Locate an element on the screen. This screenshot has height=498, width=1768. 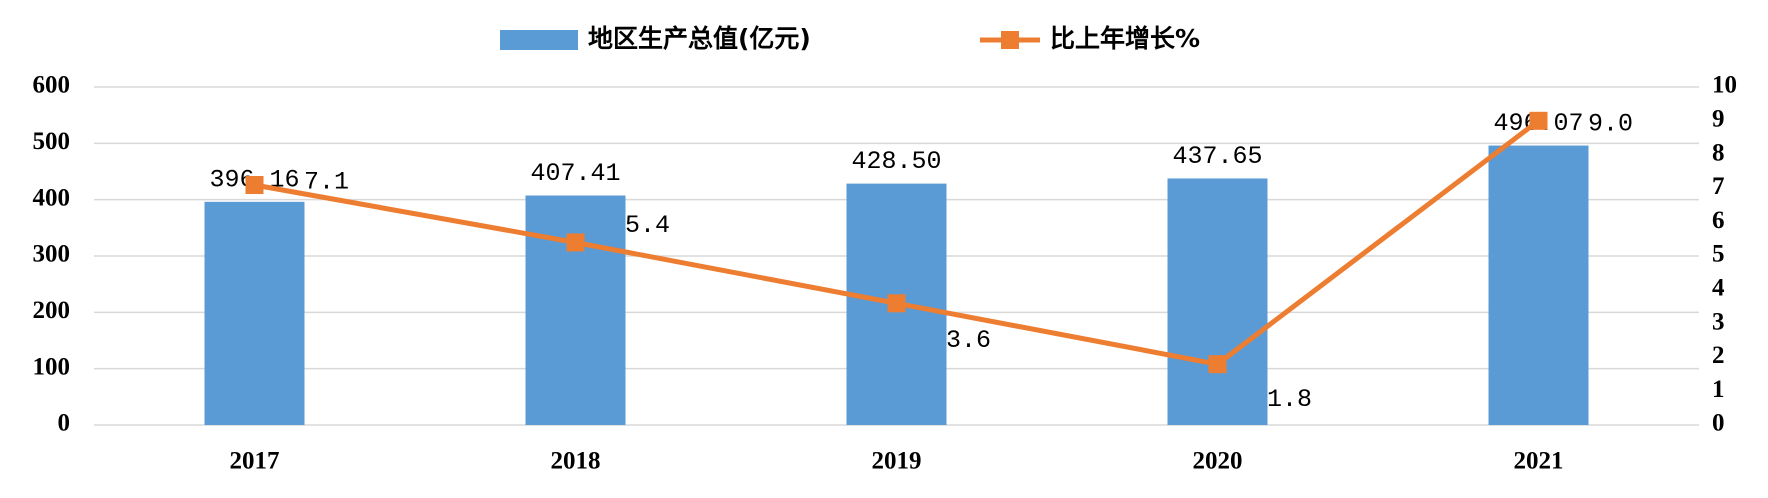
data-label: 437.65 is located at coordinates (1217, 156).